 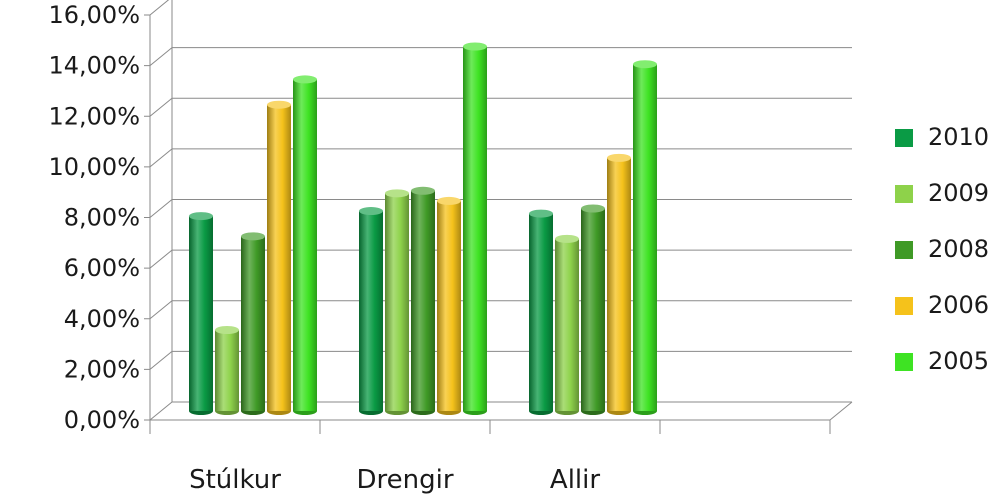 I want to click on legend-label: 2010, so click(x=958, y=137).